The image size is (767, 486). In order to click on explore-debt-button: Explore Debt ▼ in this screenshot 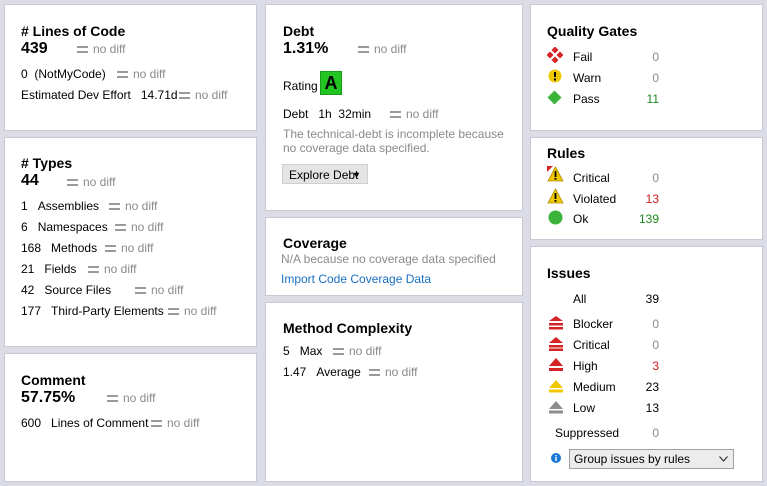, I will do `click(325, 174)`.